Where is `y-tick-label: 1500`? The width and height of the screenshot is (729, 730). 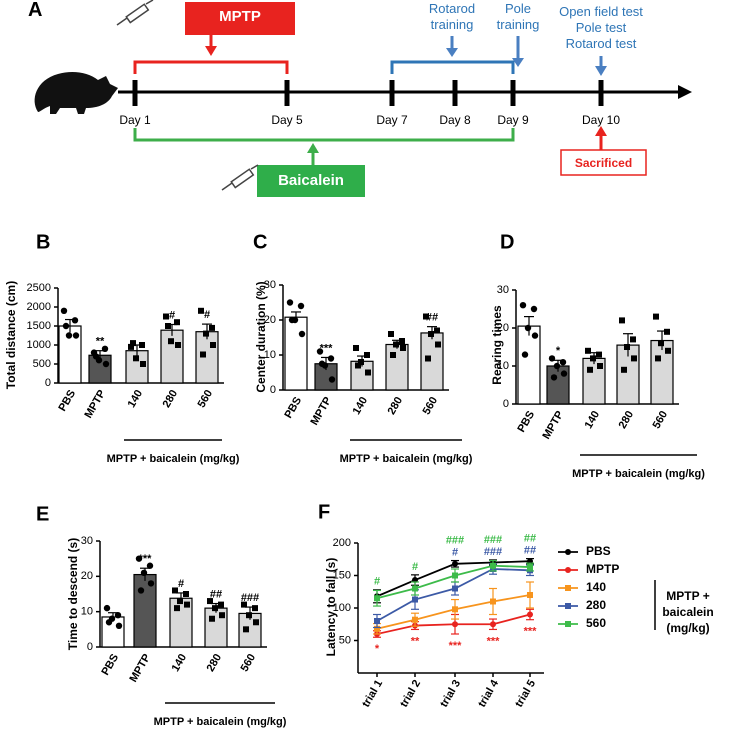 y-tick-label: 1500 is located at coordinates (39, 326).